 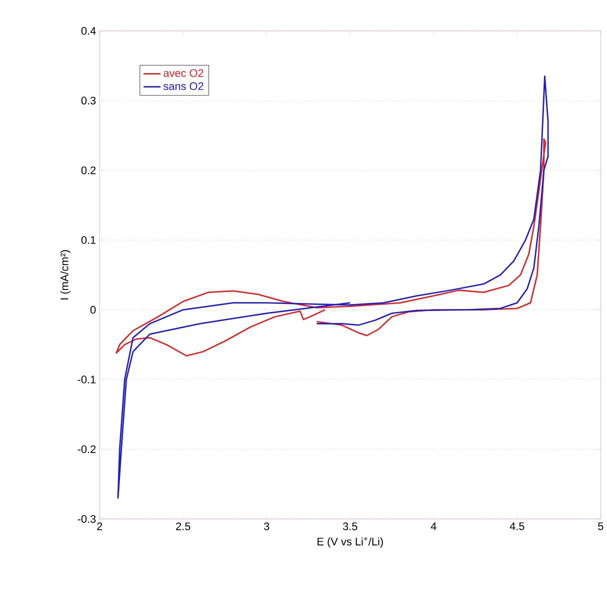 What do you see at coordinates (350, 542) in the screenshot?
I see `x-axis-title: E (V vs Li$^{+}$/Li)` at bounding box center [350, 542].